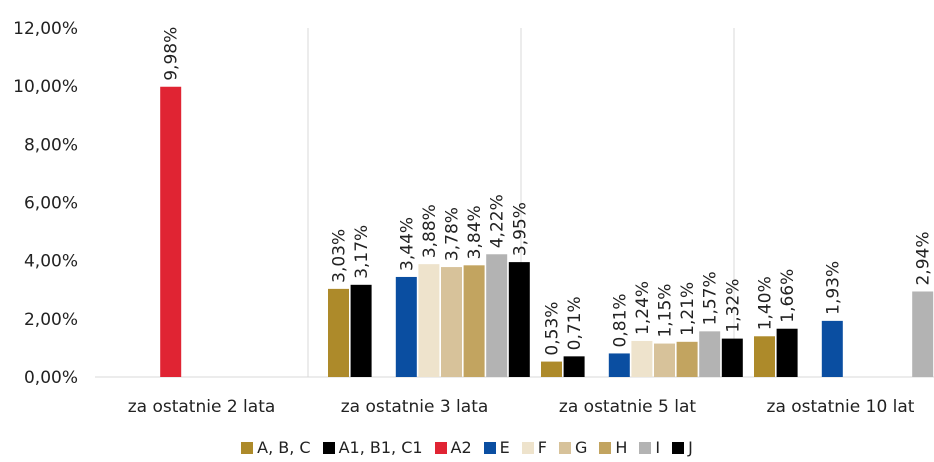  Describe the element at coordinates (51, 204) in the screenshot. I see `y-tick-label: 6,00%` at that location.